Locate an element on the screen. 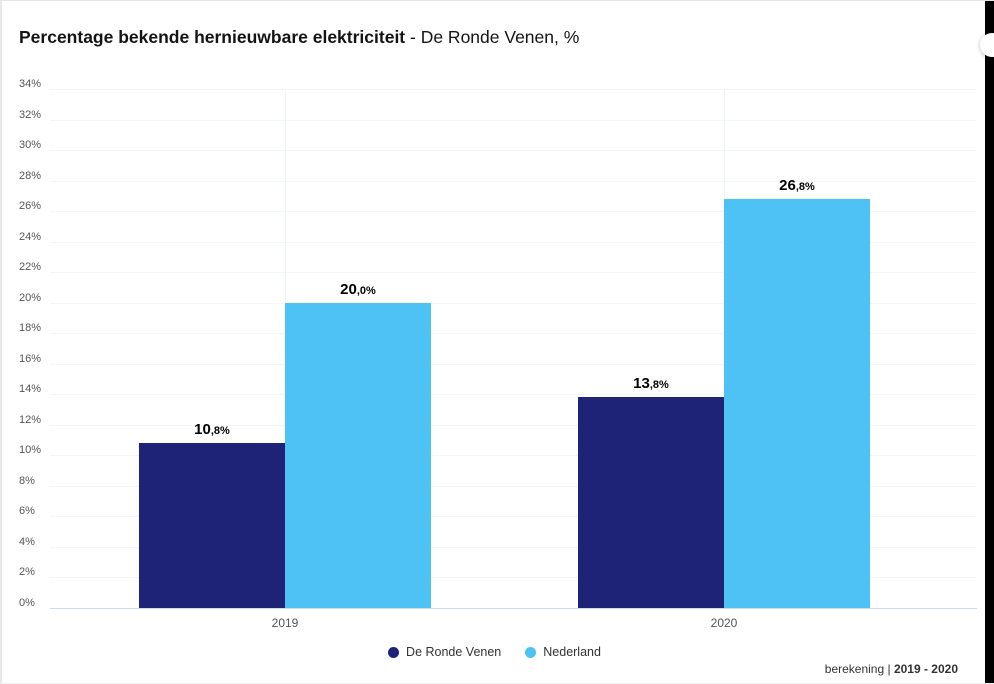 The width and height of the screenshot is (994, 684). y-axis-tick-label: 0% is located at coordinates (27, 603).